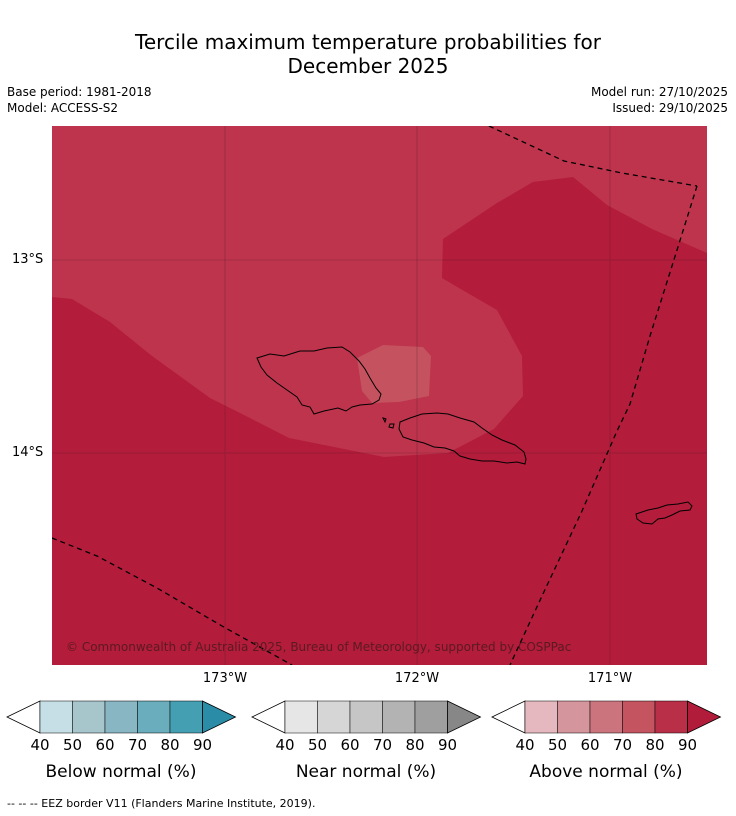 Image resolution: width=736 pixels, height=816 pixels. What do you see at coordinates (664, 513) in the screenshot?
I see `island-tutuila` at bounding box center [664, 513].